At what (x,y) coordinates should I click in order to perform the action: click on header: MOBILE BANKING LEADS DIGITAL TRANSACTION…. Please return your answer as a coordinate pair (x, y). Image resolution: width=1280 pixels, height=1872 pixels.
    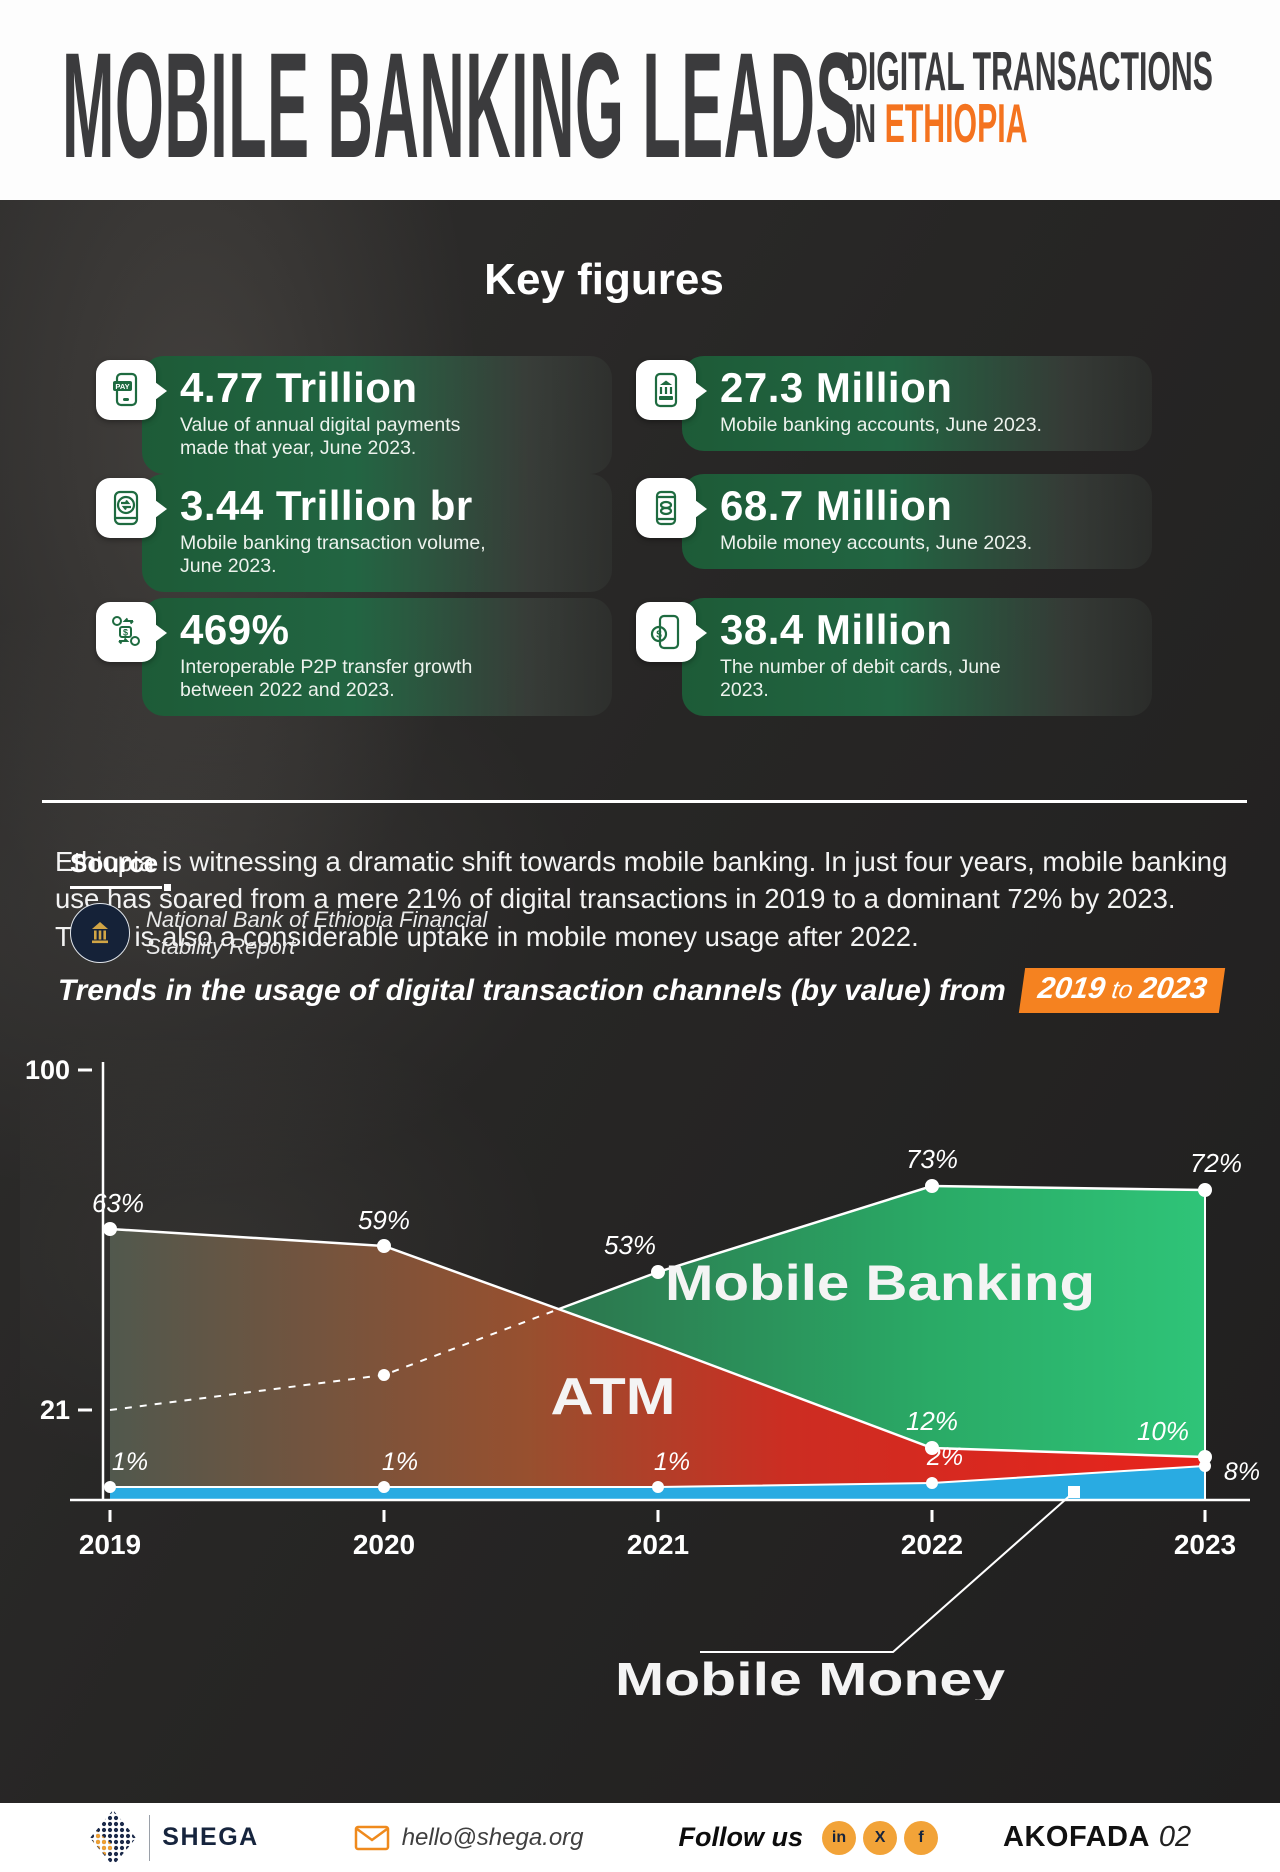
    Looking at the image, I should click on (640, 100).